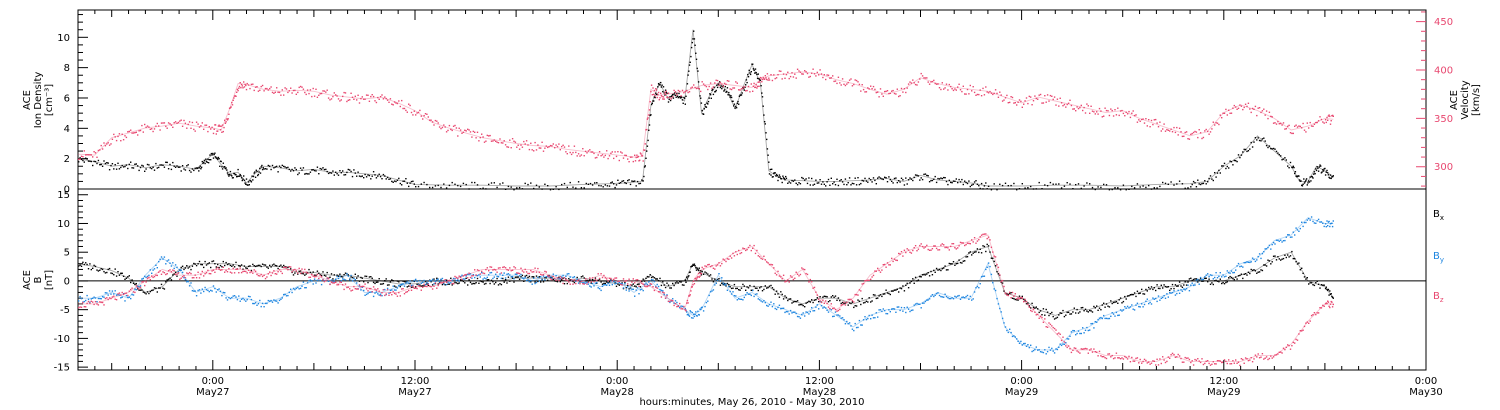 Image resolution: width=1500 pixels, height=410 pixels. I want to click on date-tick-label: May29, so click(1021, 392).